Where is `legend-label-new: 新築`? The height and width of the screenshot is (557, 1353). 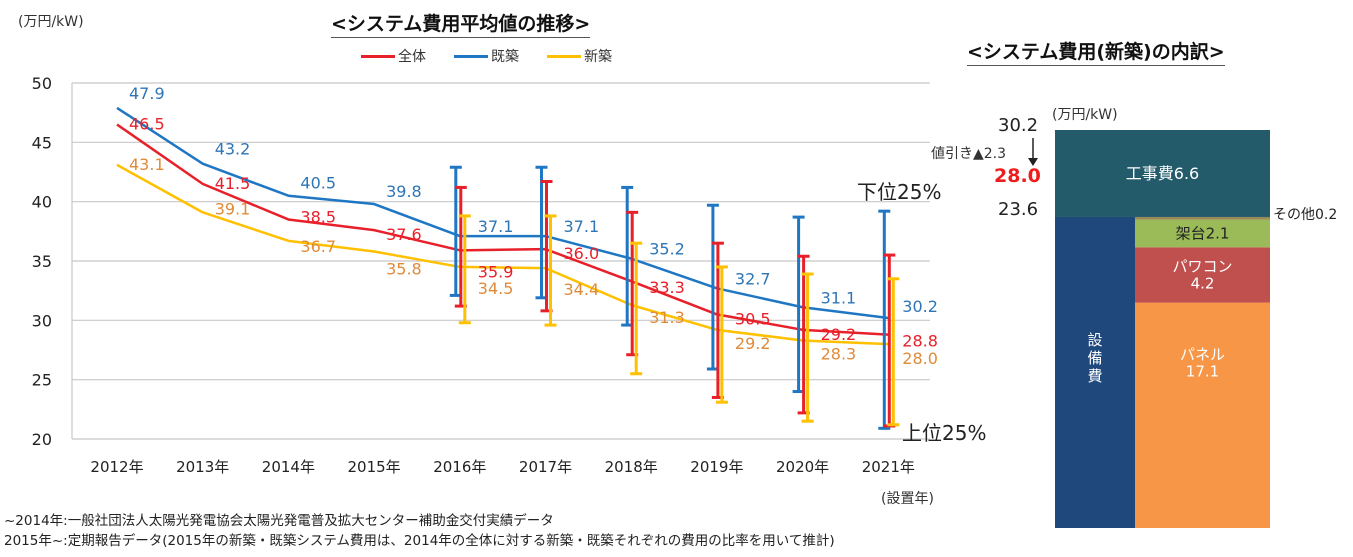
legend-label-new: 新築 is located at coordinates (598, 57).